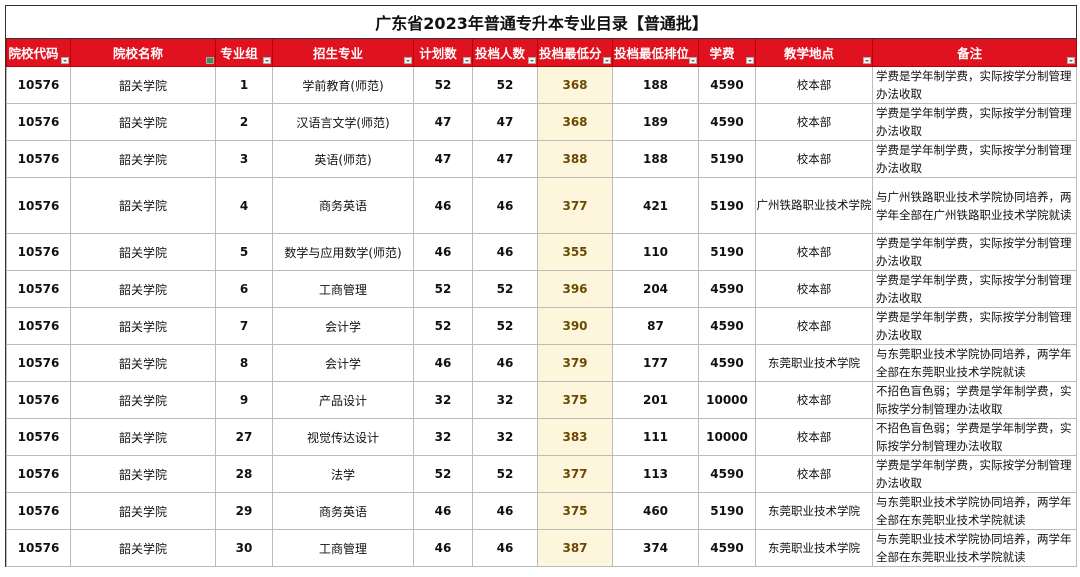 The width and height of the screenshot is (1080, 577). I want to click on cell-major: 商务英语, so click(343, 511).